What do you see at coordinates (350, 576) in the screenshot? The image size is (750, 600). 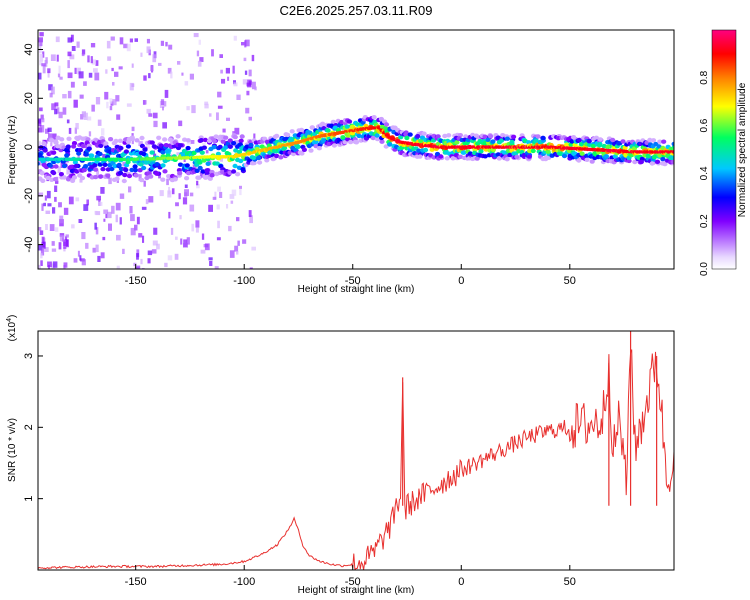 I see `bottom-x-axis: -150 -100 -50 0 50` at bounding box center [350, 576].